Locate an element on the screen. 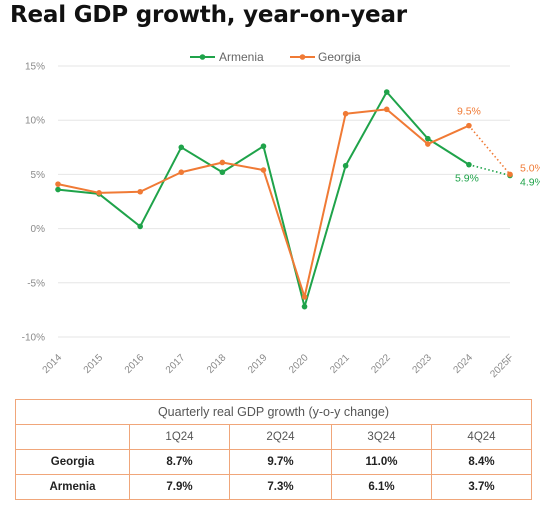 This screenshot has height=508, width=540. table-header-cell: 3Q24 is located at coordinates (381, 437).